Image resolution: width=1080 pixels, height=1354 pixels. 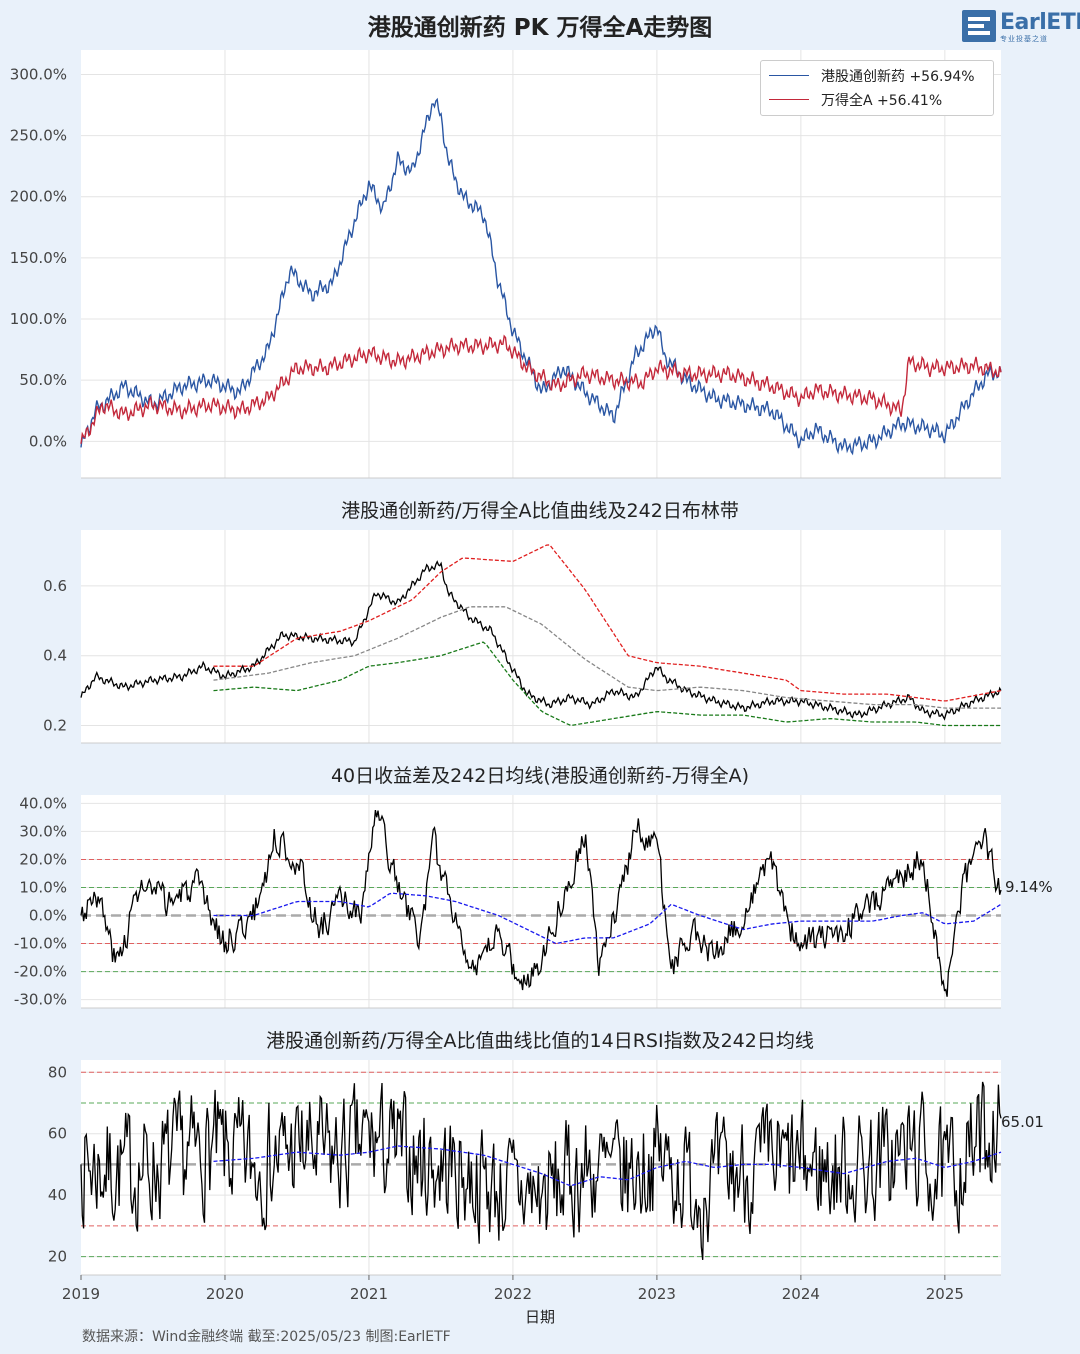 What do you see at coordinates (657, 1294) in the screenshot?
I see `x-tick-label: 2023` at bounding box center [657, 1294].